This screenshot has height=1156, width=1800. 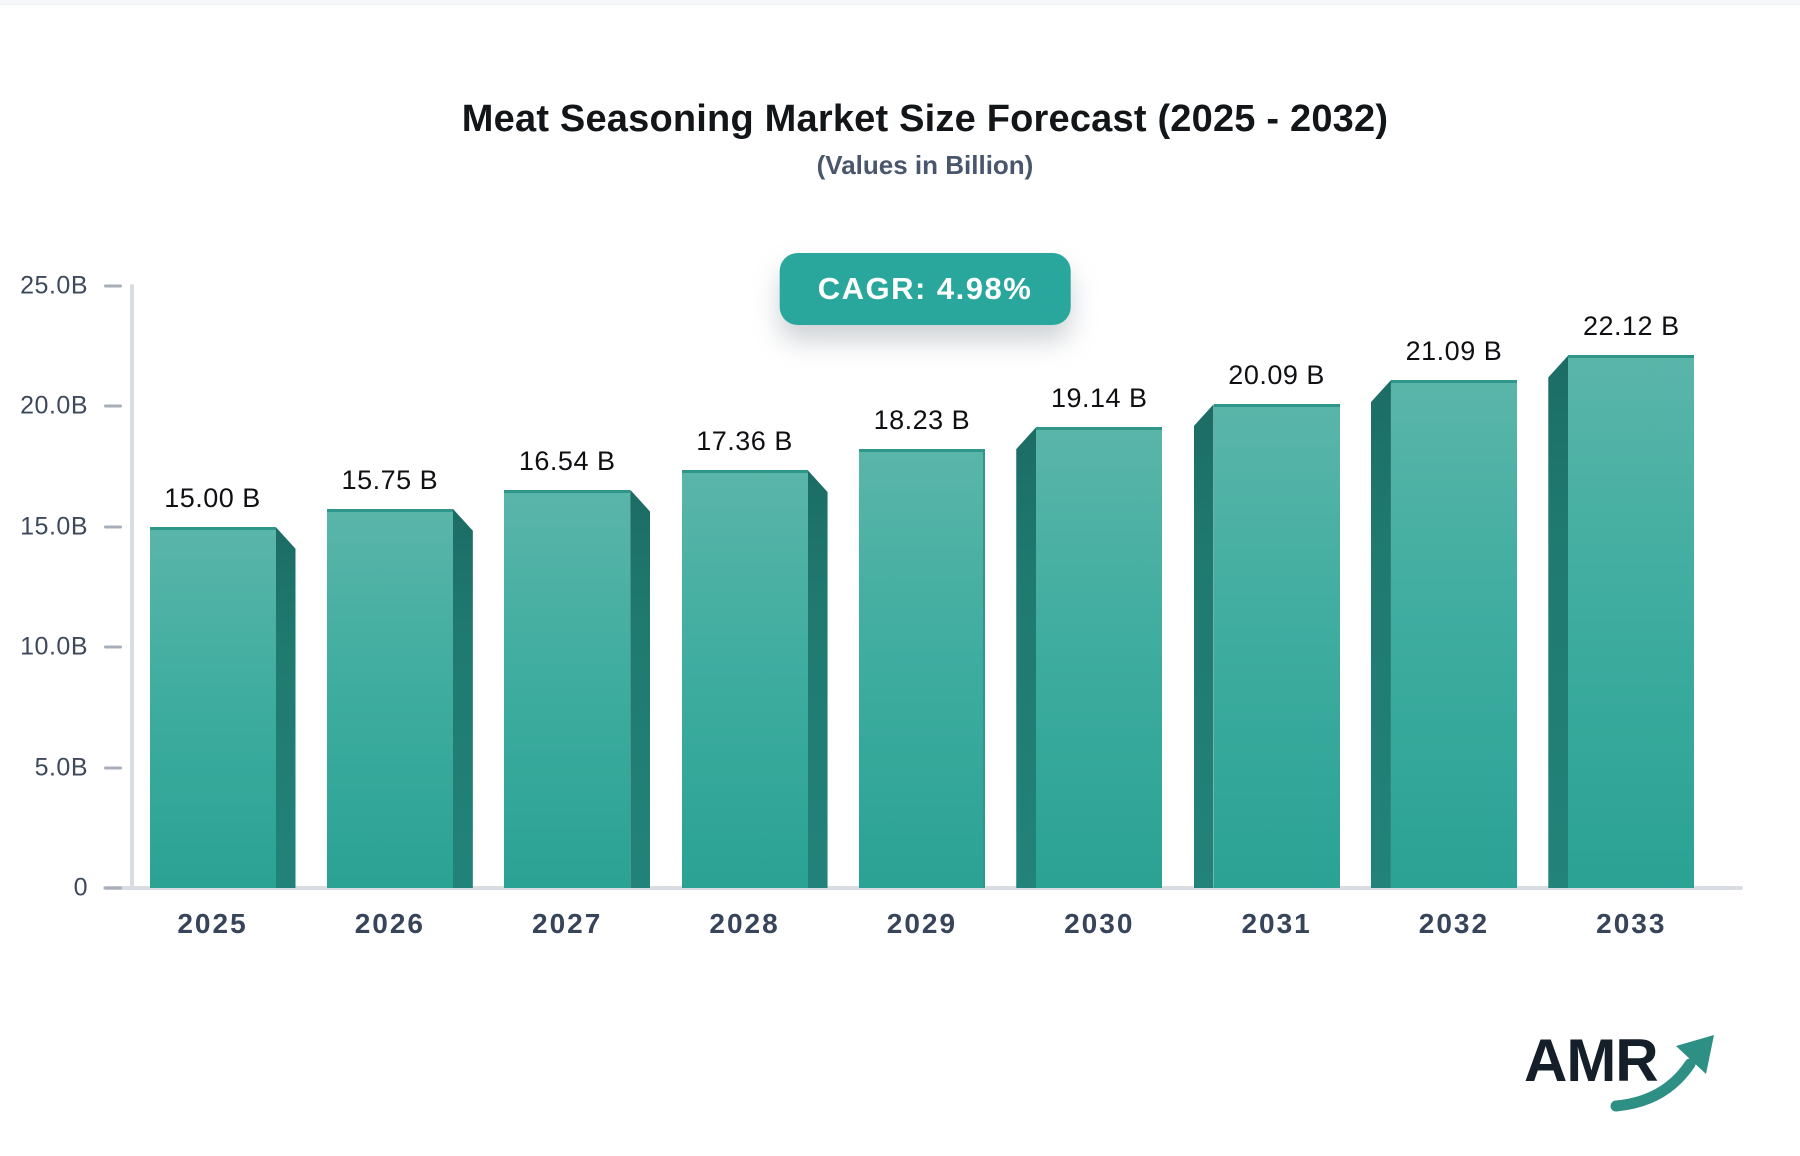 What do you see at coordinates (54, 646) in the screenshot?
I see `y-tick-label: 10.0B` at bounding box center [54, 646].